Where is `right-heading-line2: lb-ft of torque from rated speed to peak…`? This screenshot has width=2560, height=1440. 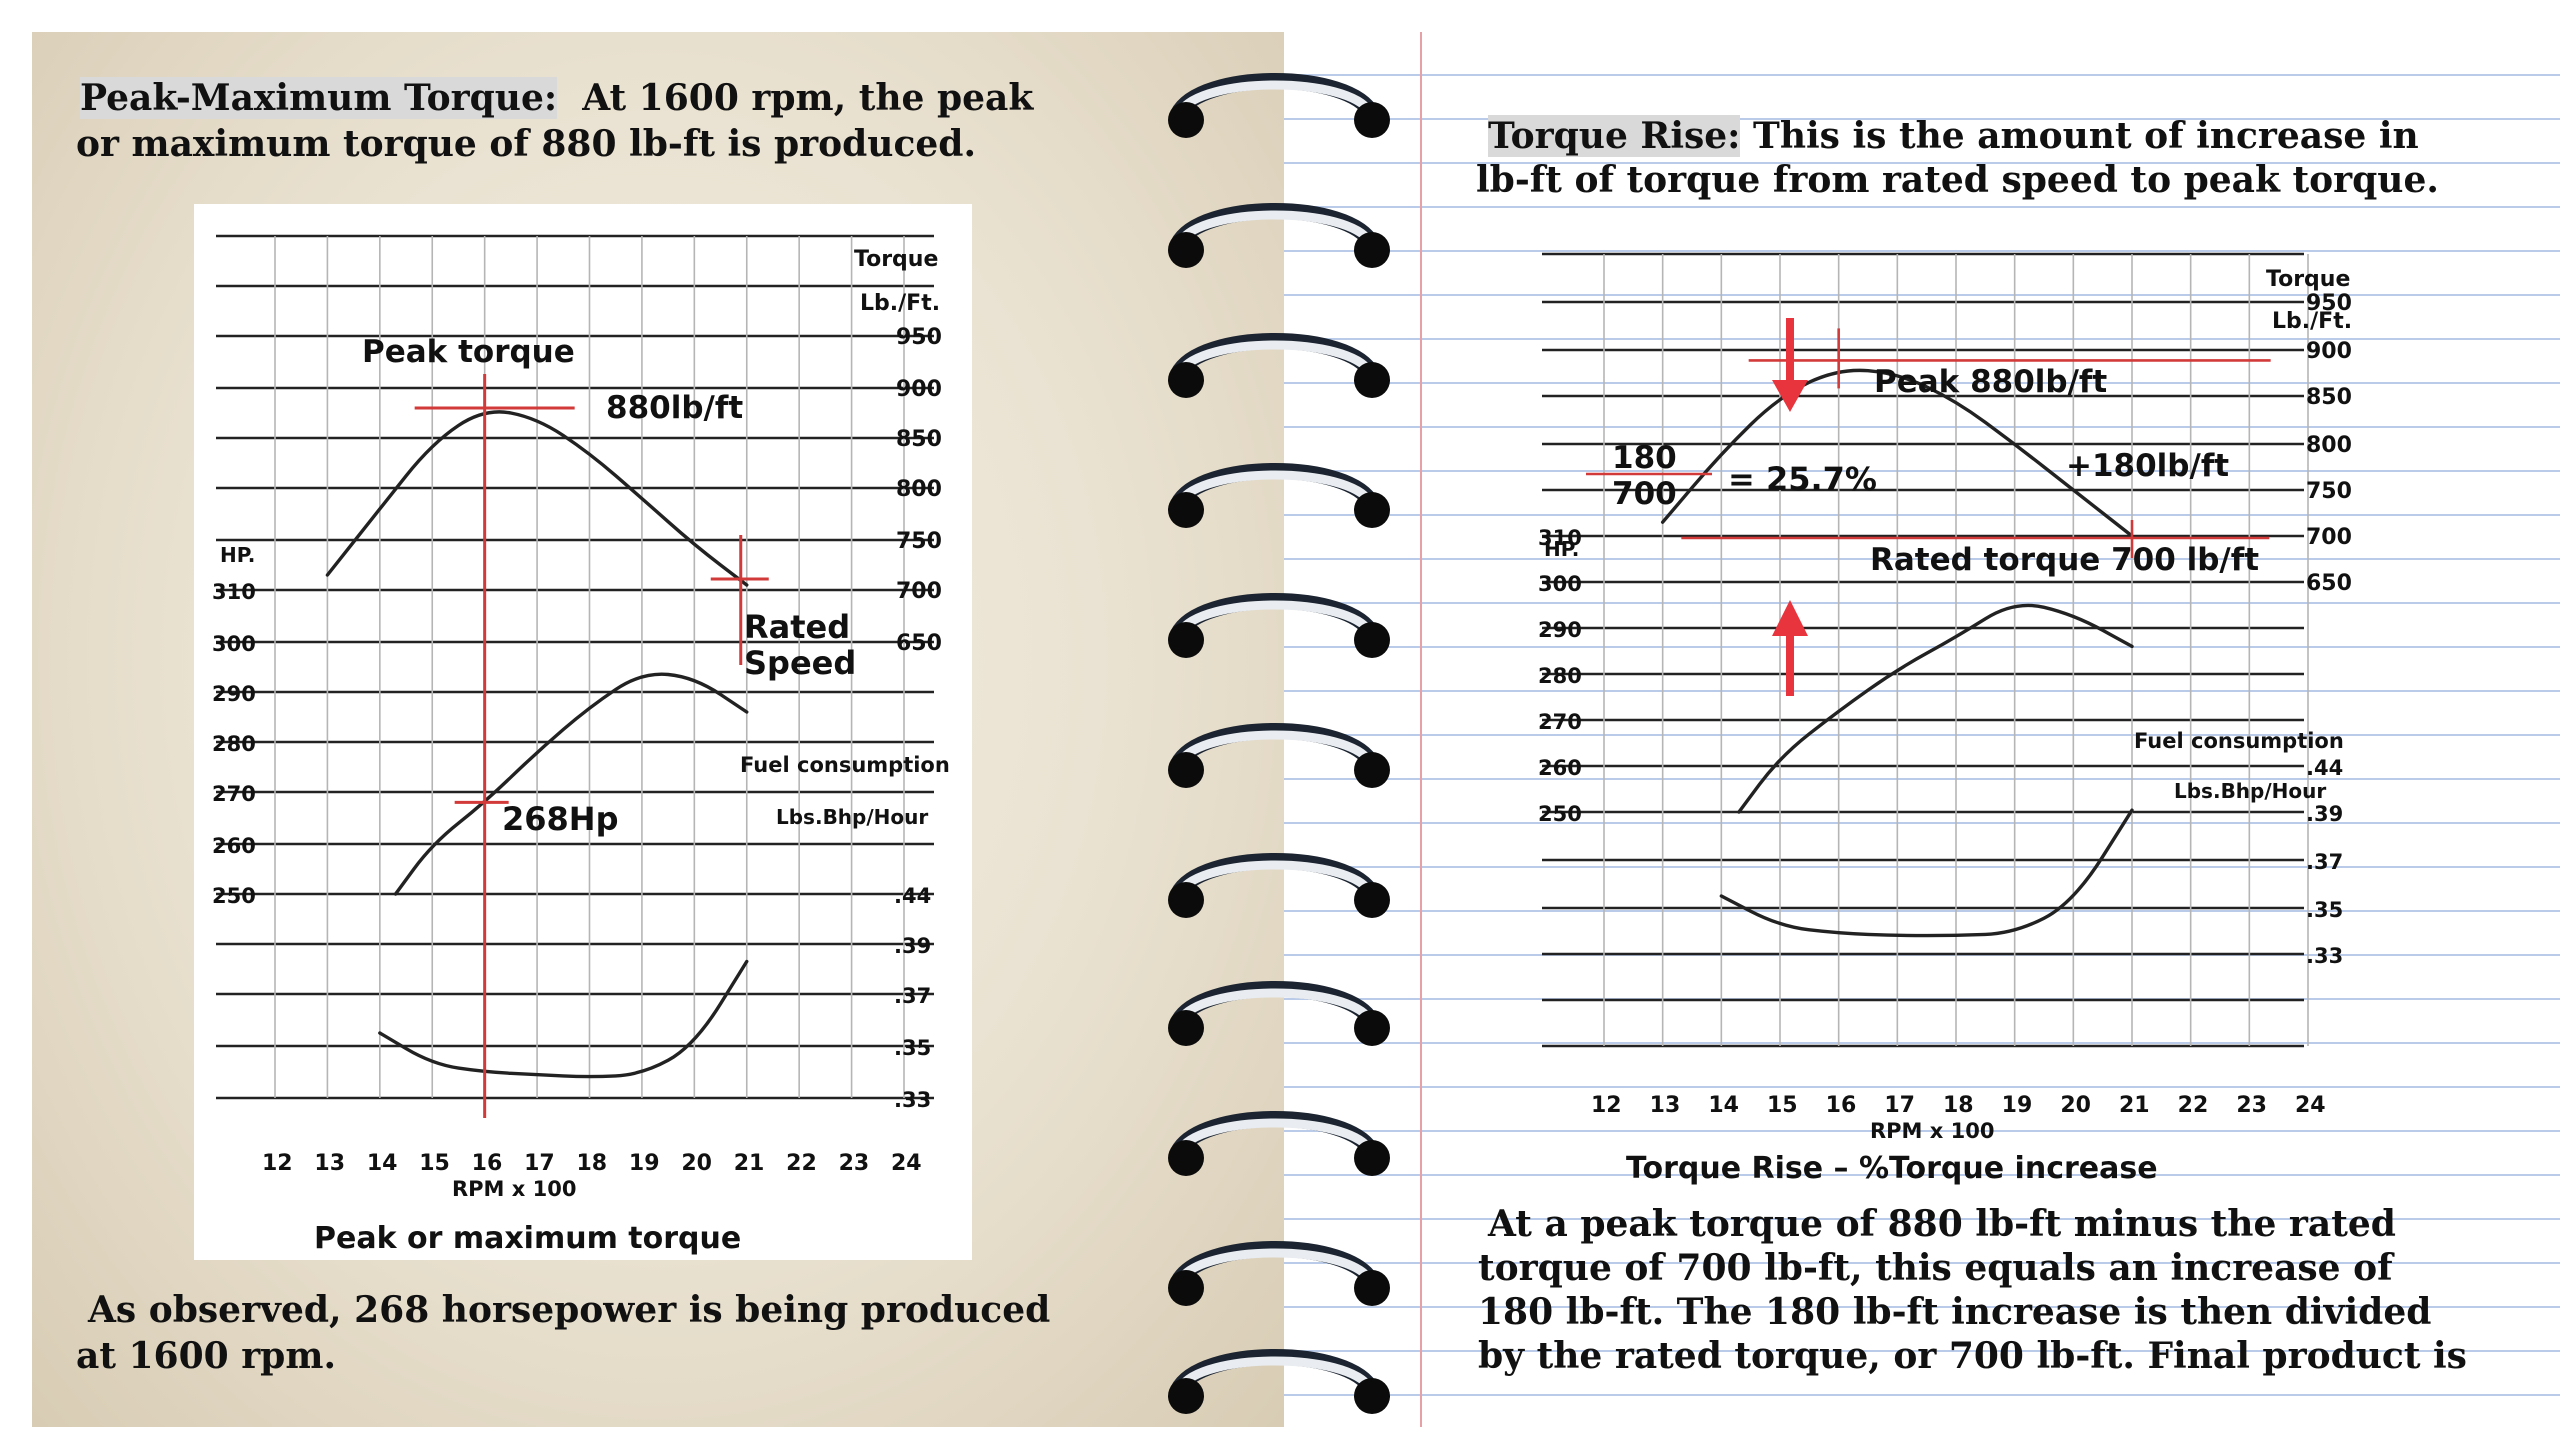 right-heading-line2: lb-ft of torque from rated speed to peak… is located at coordinates (1957, 180).